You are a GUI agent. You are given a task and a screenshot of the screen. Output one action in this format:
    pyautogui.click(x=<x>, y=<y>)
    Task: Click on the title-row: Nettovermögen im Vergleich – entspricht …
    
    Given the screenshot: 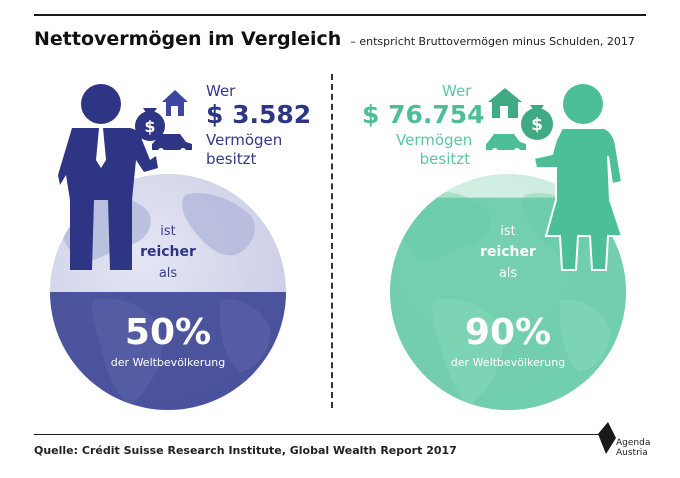 What is the action you would take?
    pyautogui.click(x=354, y=39)
    